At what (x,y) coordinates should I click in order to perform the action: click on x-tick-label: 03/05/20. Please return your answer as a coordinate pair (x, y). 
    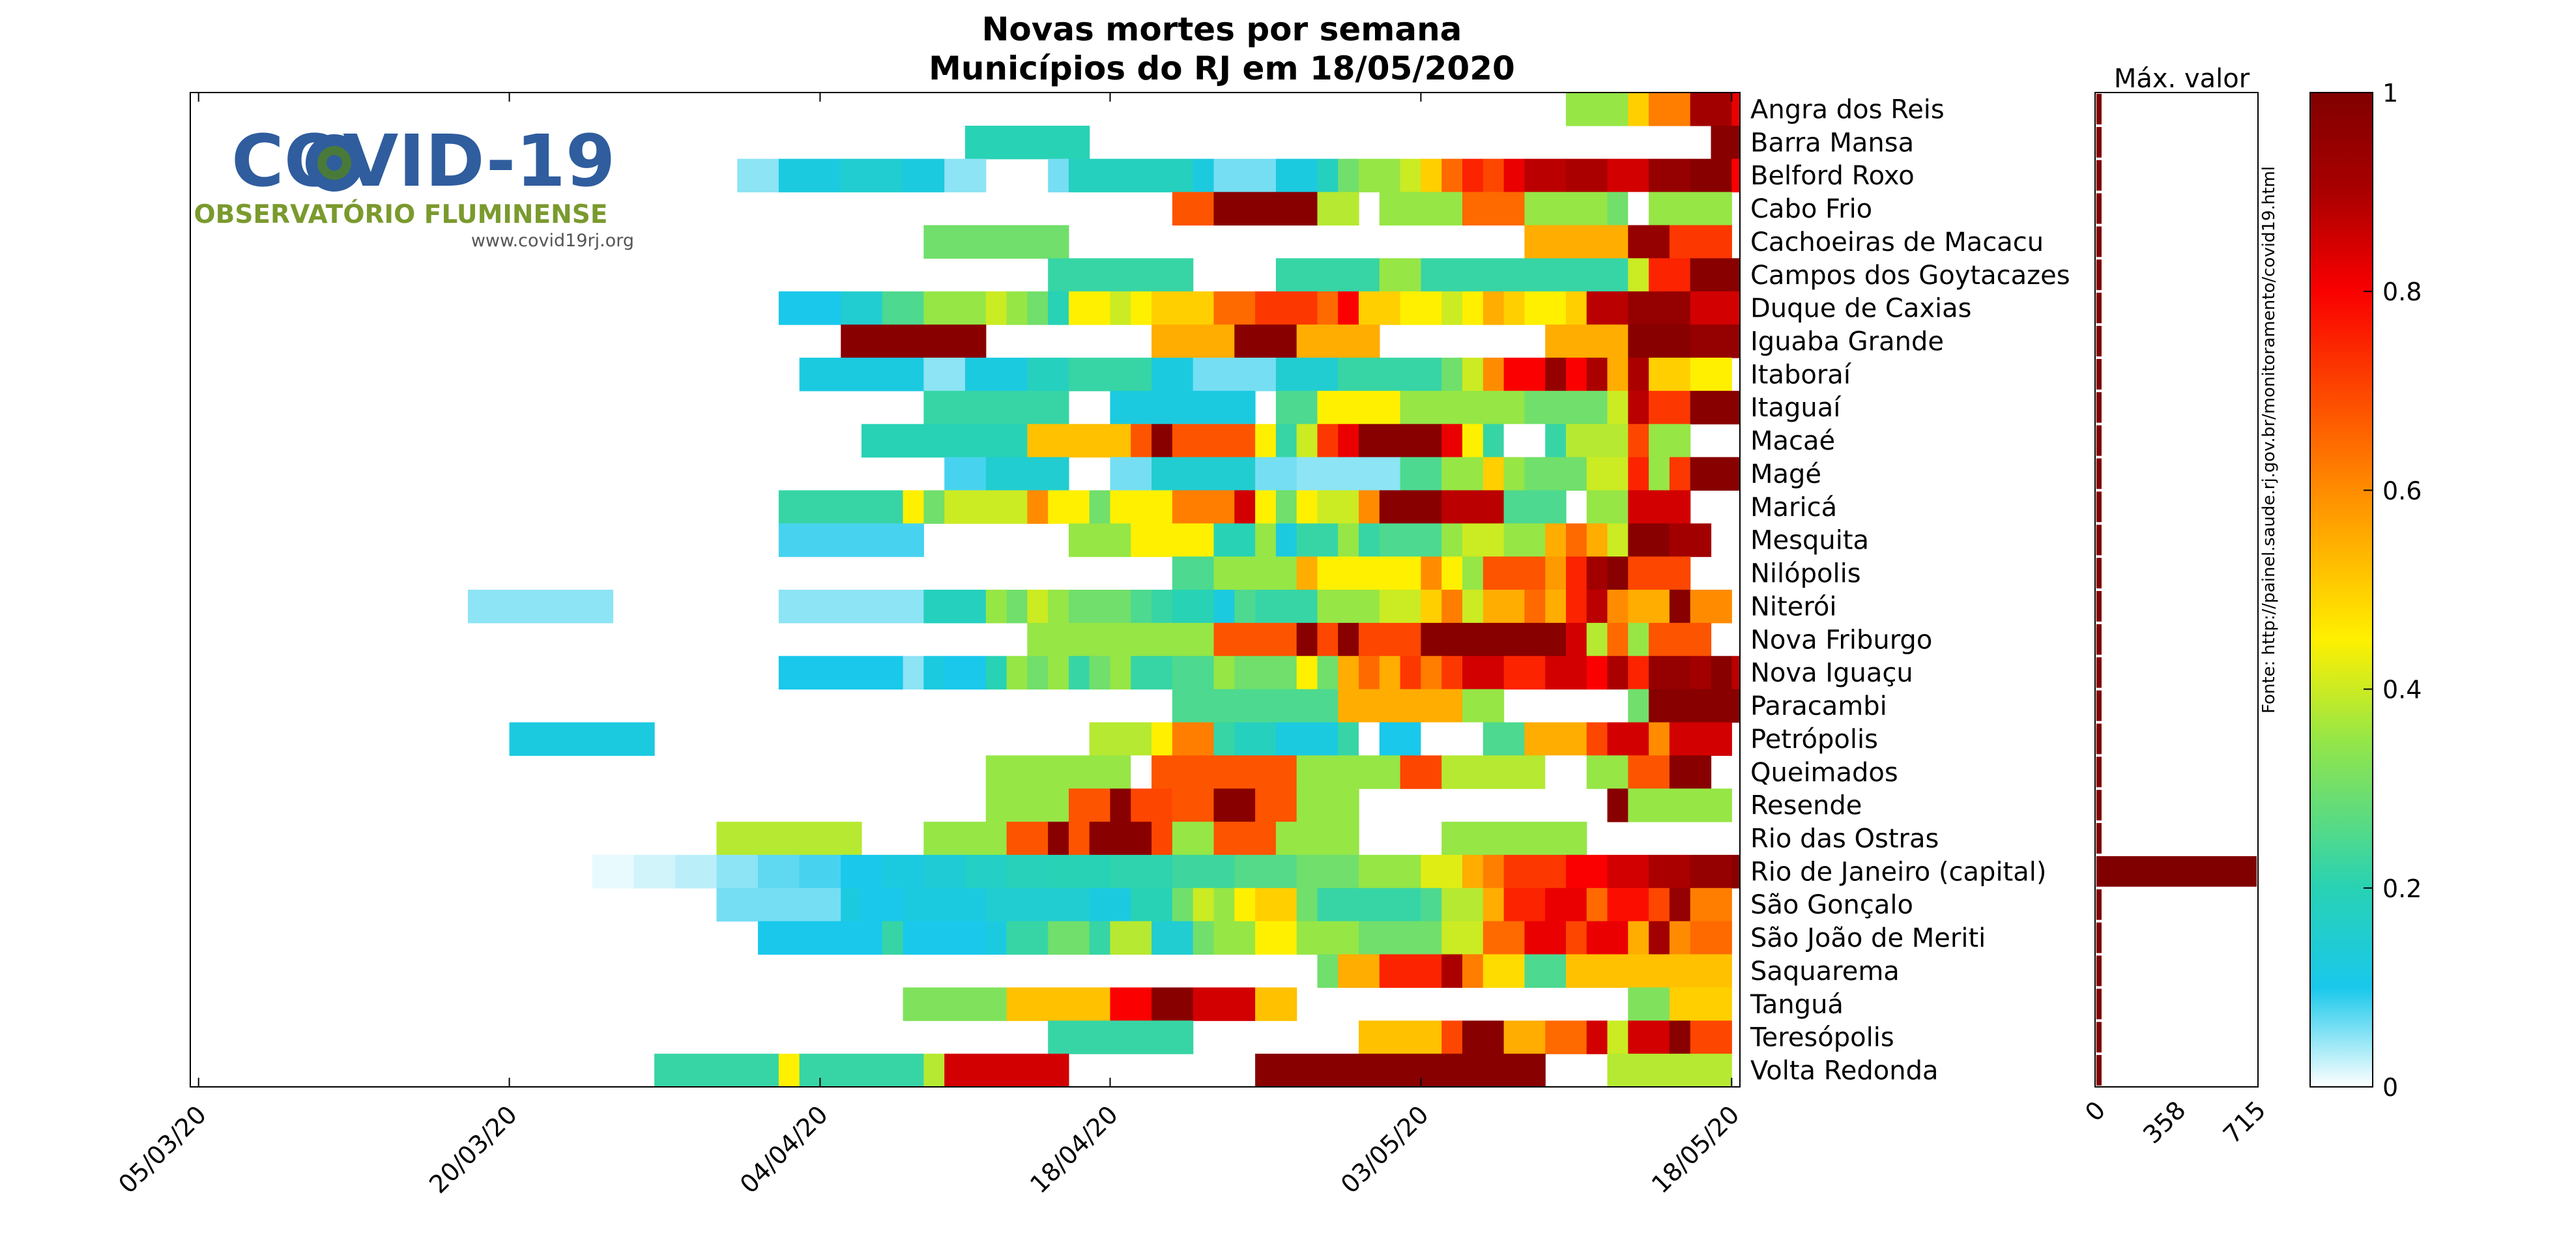
    Looking at the image, I should click on (1385, 1149).